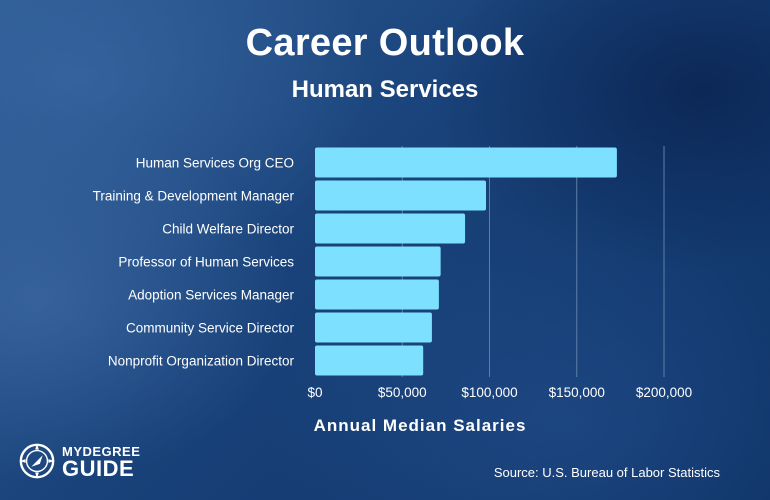  What do you see at coordinates (37, 461) in the screenshot?
I see `compass-icon` at bounding box center [37, 461].